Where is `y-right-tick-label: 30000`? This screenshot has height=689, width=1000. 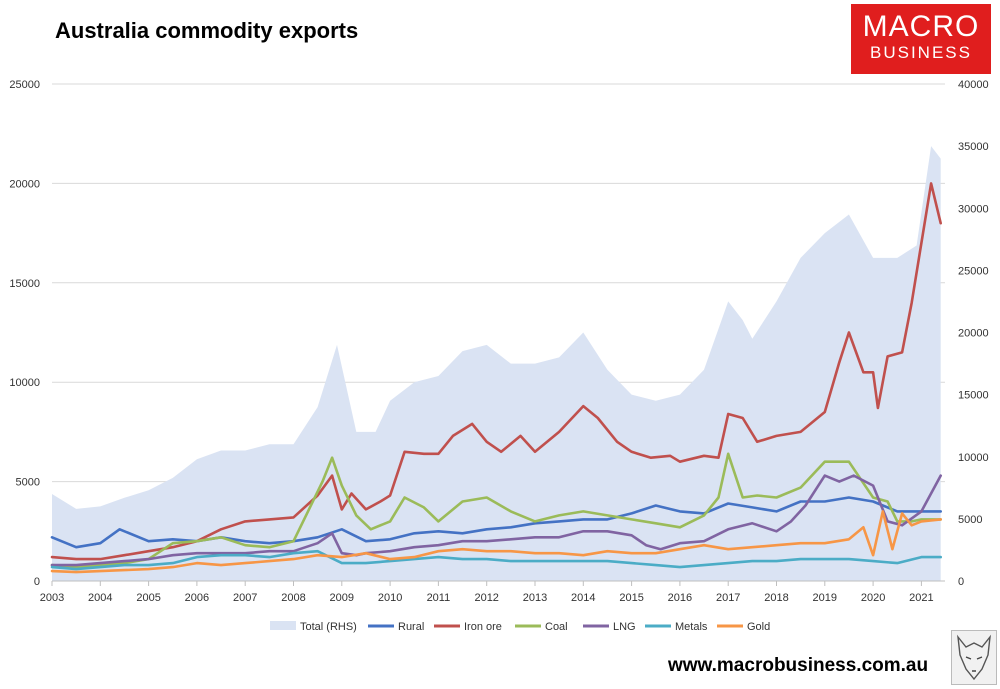
y-right-tick-label: 30000 is located at coordinates (973, 209).